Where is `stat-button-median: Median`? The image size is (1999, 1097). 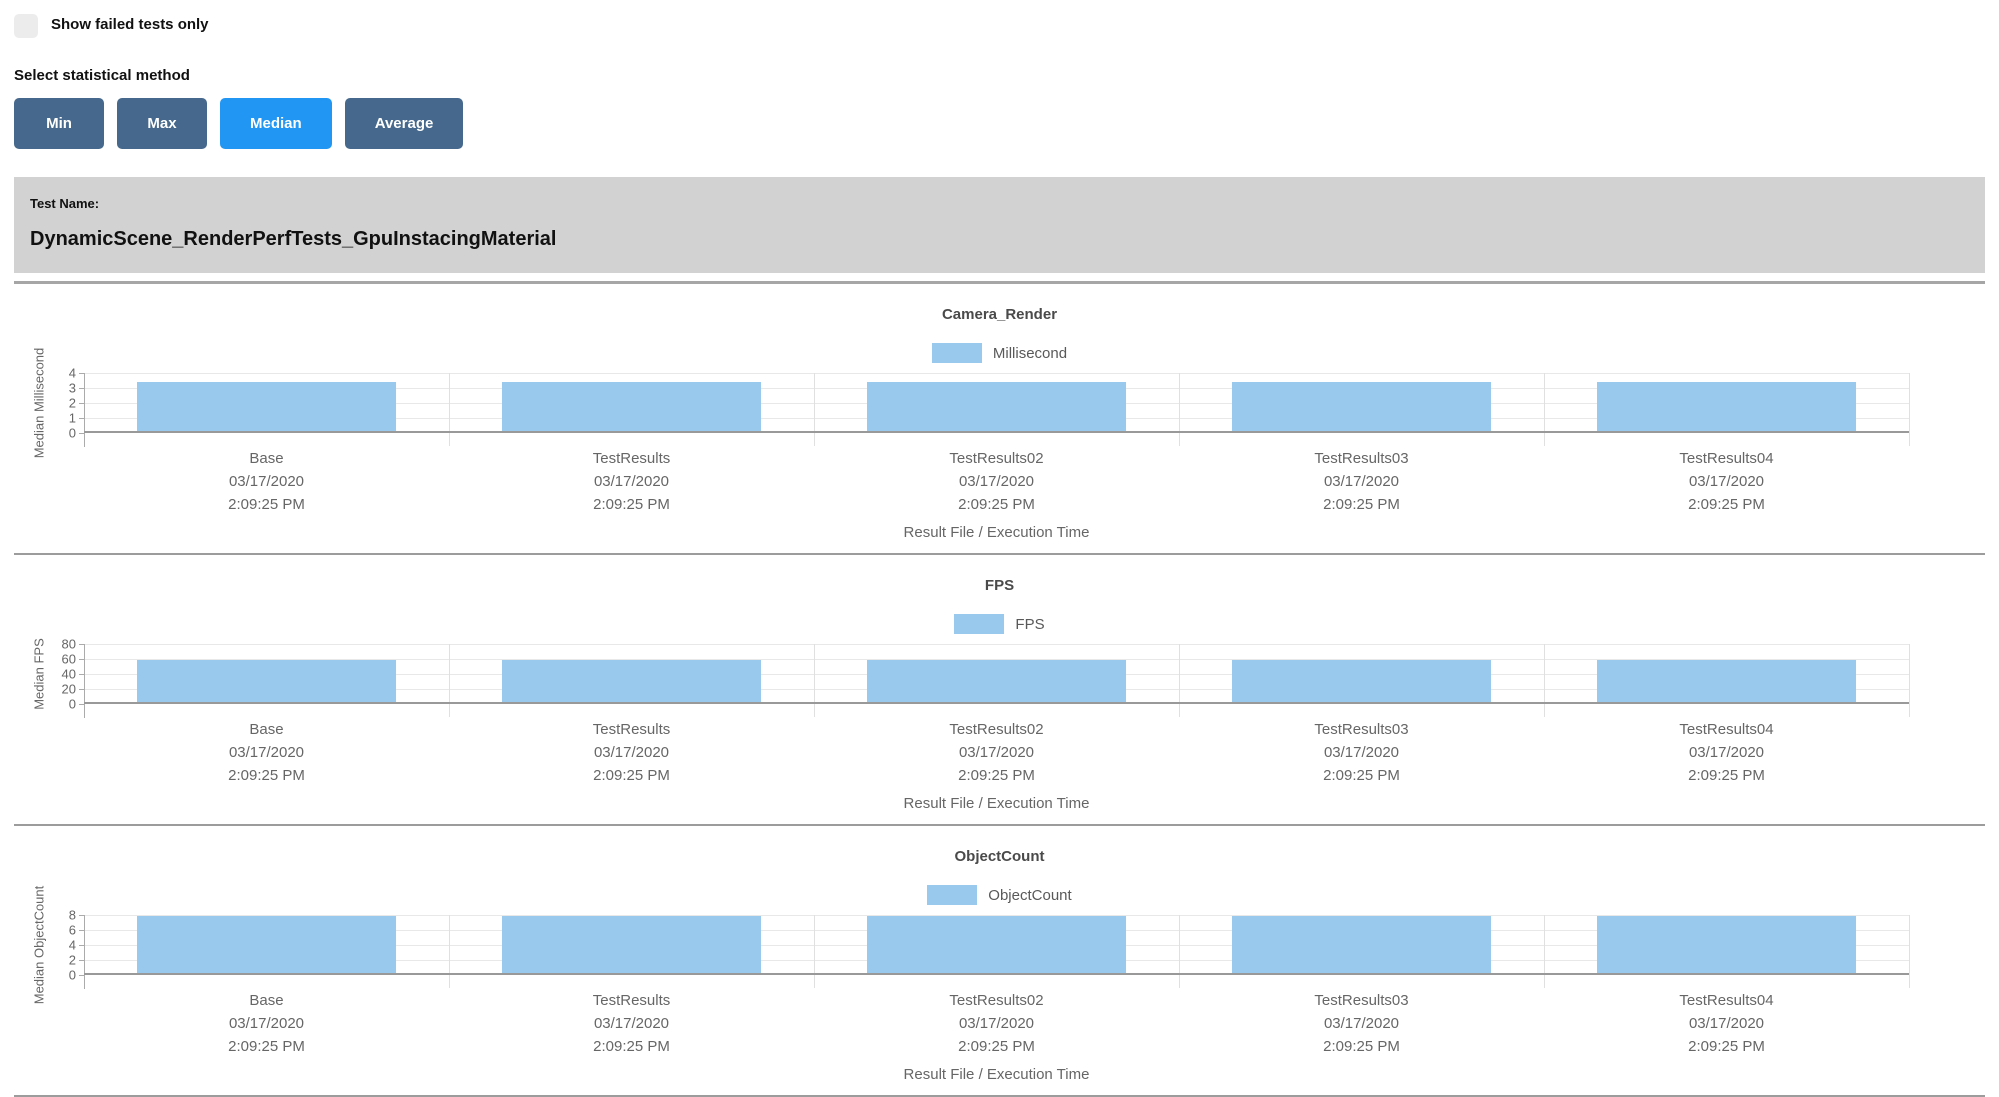 stat-button-median: Median is located at coordinates (276, 123).